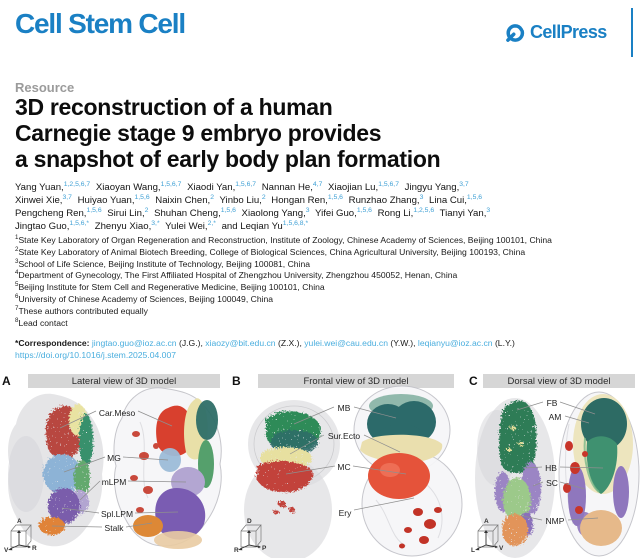 The image size is (640, 558). What do you see at coordinates (250, 536) in the screenshot?
I see `axis-cube: D R P` at bounding box center [250, 536].